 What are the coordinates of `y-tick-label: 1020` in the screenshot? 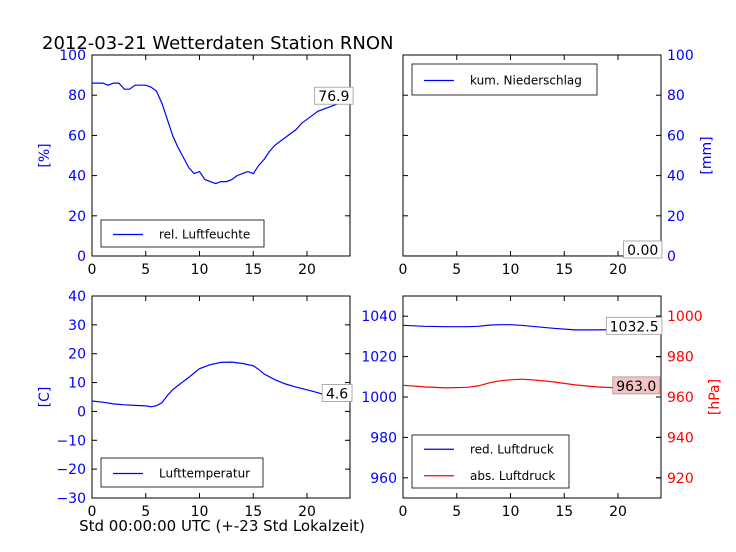 It's located at (379, 358).